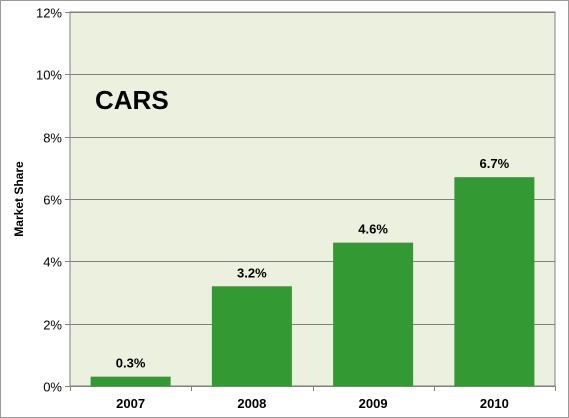 The image size is (569, 418). Describe the element at coordinates (132, 100) in the screenshot. I see `chart-title: CARS` at that location.